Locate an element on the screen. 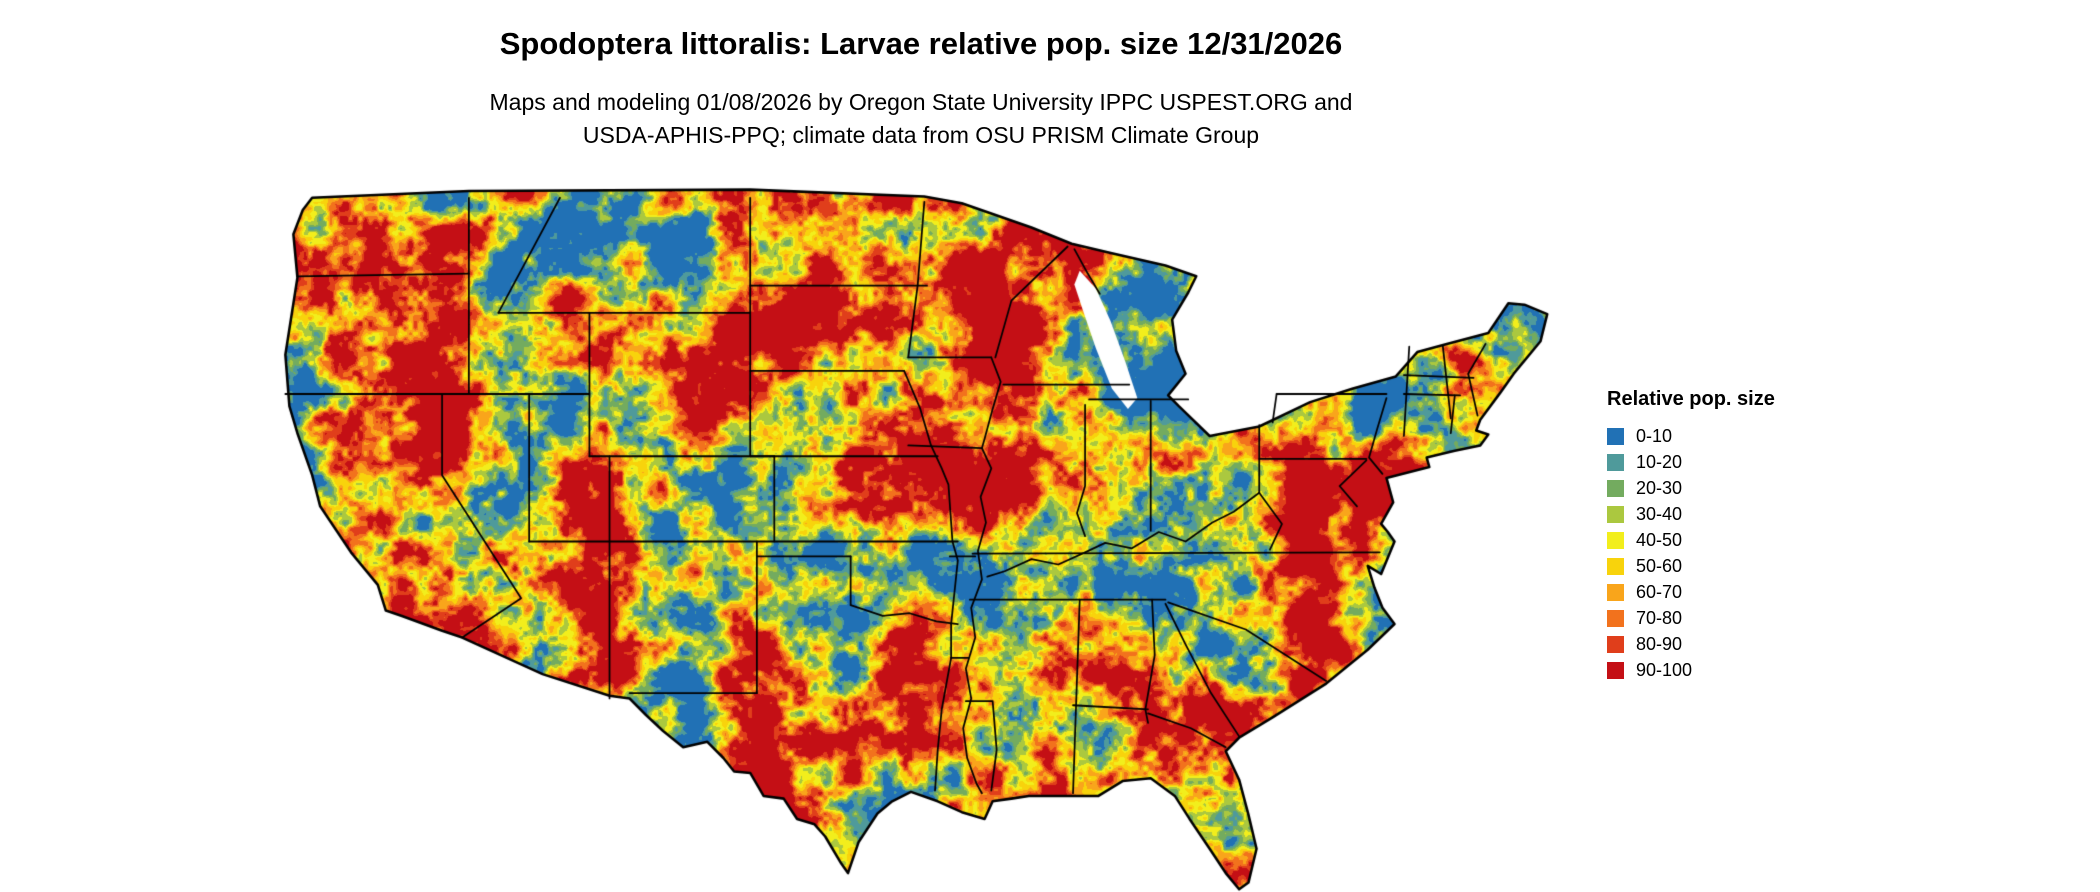 The width and height of the screenshot is (2100, 892). legend-item-label: 20-30 is located at coordinates (1659, 487).